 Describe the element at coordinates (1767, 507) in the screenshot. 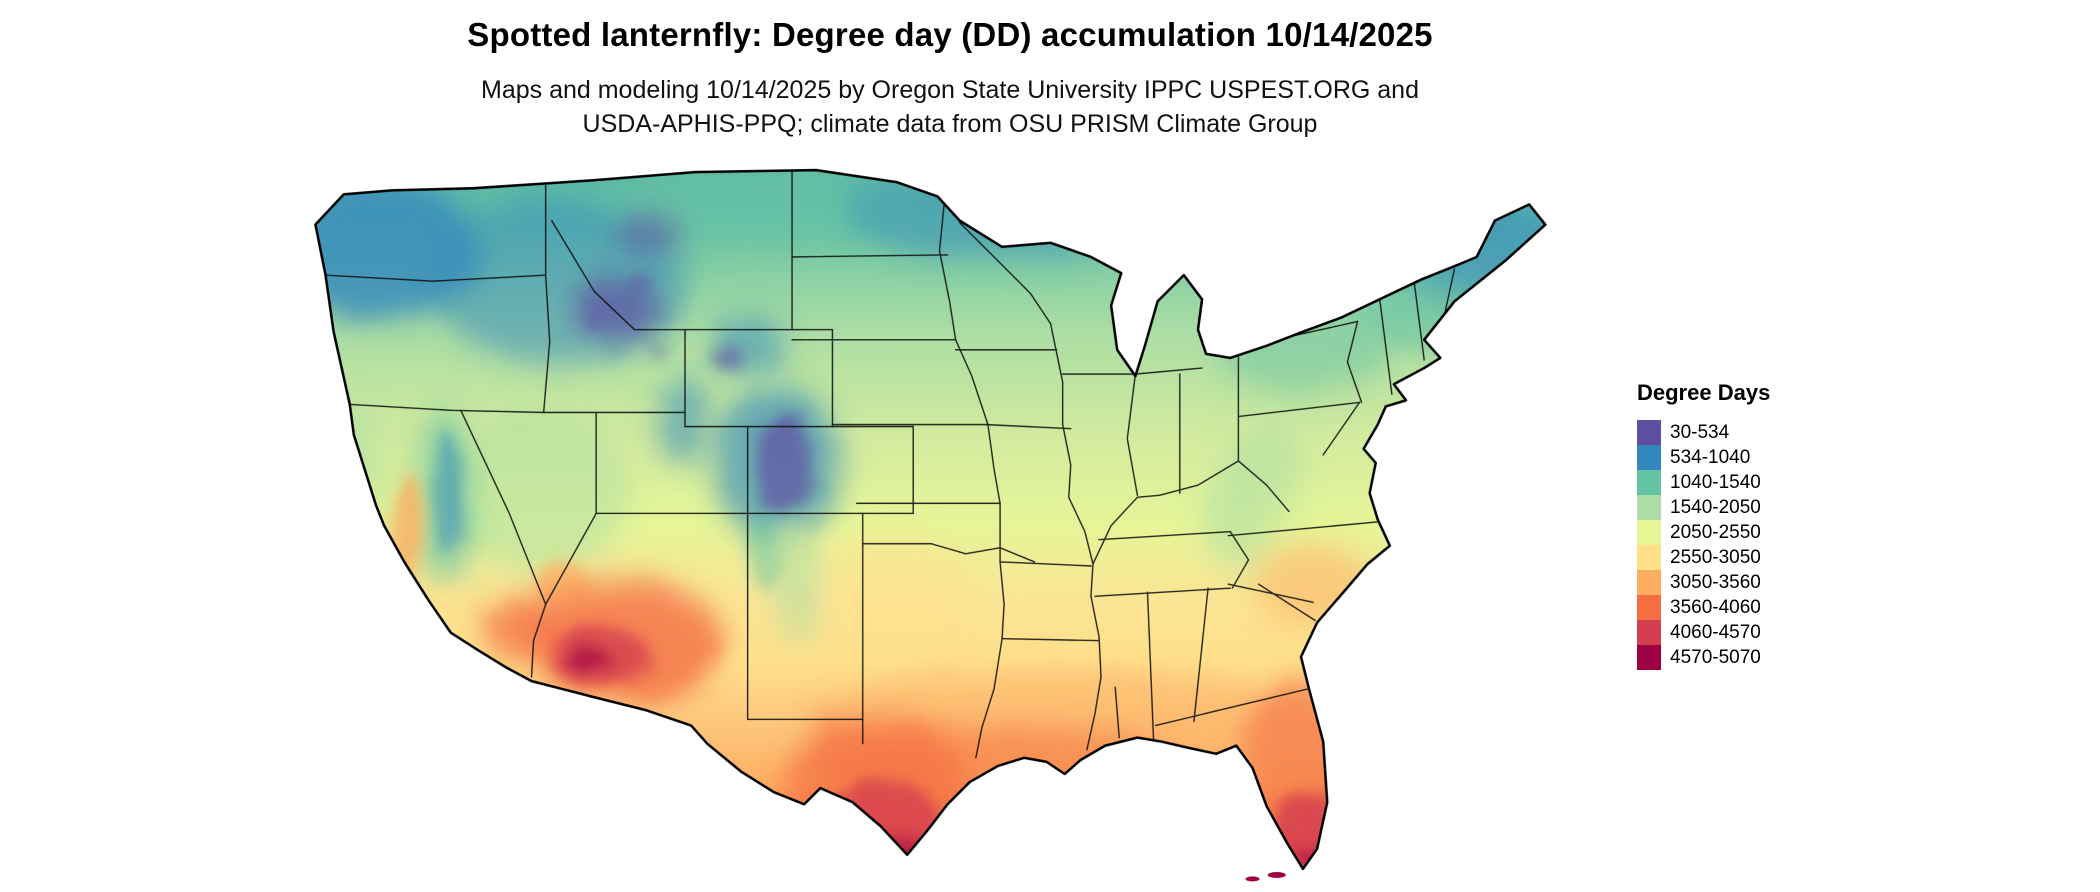

I see `legend-item: 1540-2050` at that location.